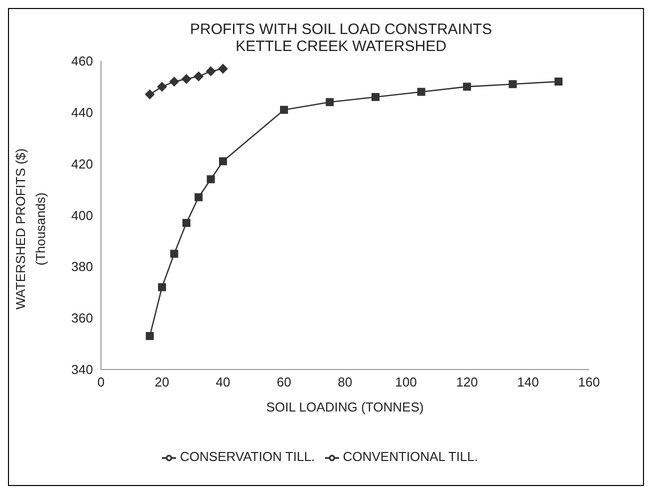 This screenshot has height=494, width=653. Describe the element at coordinates (247, 456) in the screenshot. I see `legend-label: CONSERVATION TILL.` at that location.